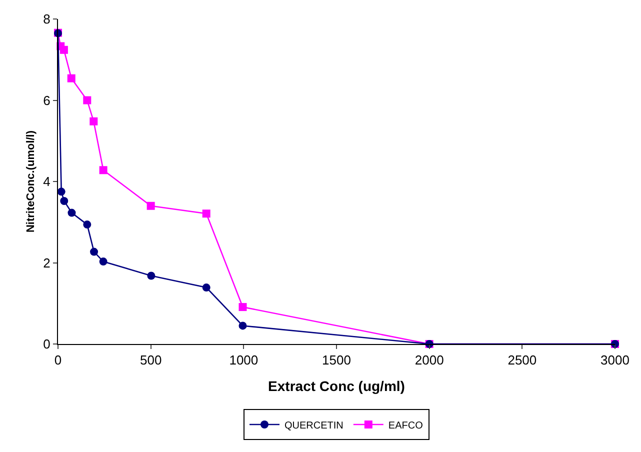 Image resolution: width=641 pixels, height=452 pixels. What do you see at coordinates (46, 19) in the screenshot?
I see `y-tick-label: 8` at bounding box center [46, 19].